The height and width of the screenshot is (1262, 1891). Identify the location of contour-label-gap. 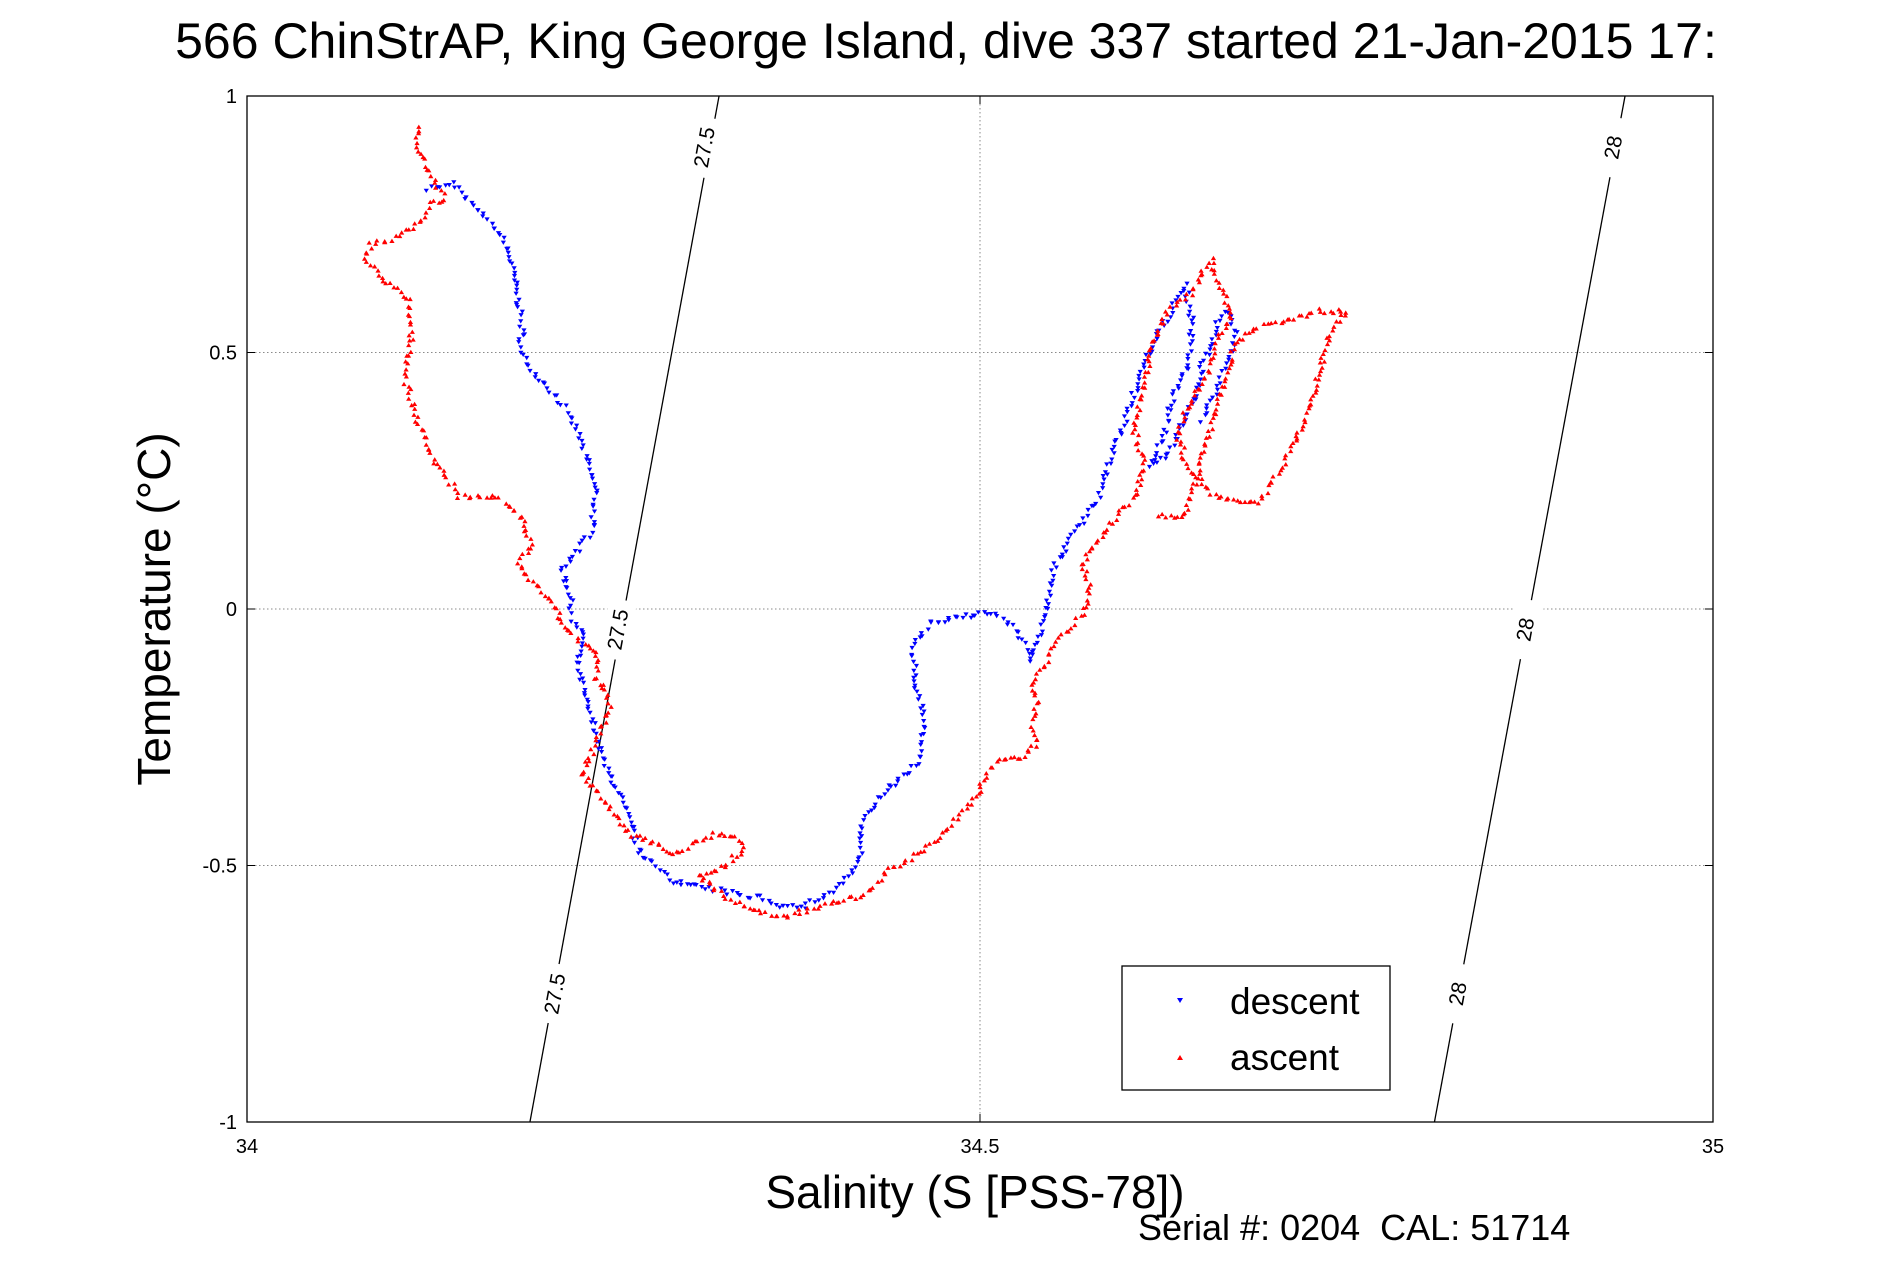
(1613, 147).